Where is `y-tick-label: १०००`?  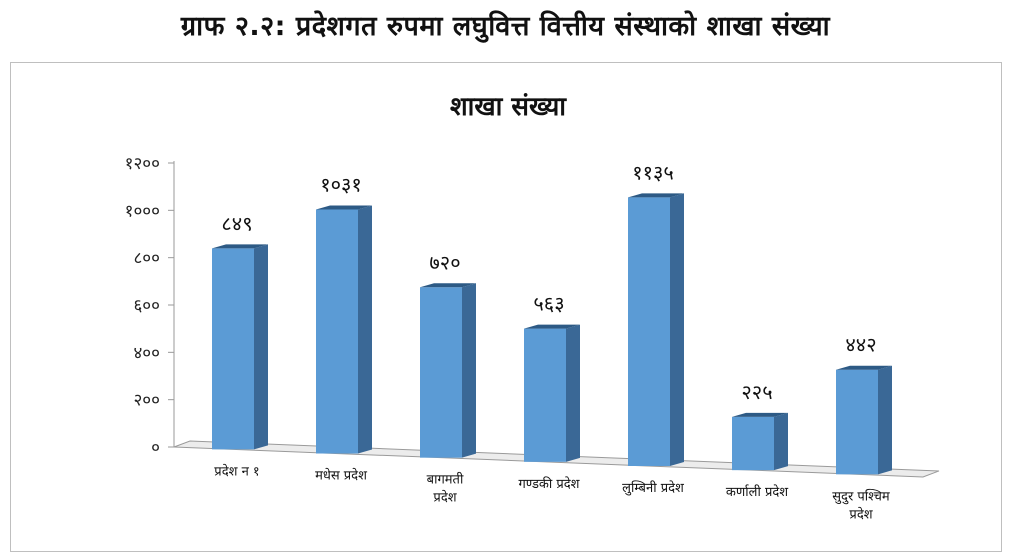 y-tick-label: १००० is located at coordinates (142, 211).